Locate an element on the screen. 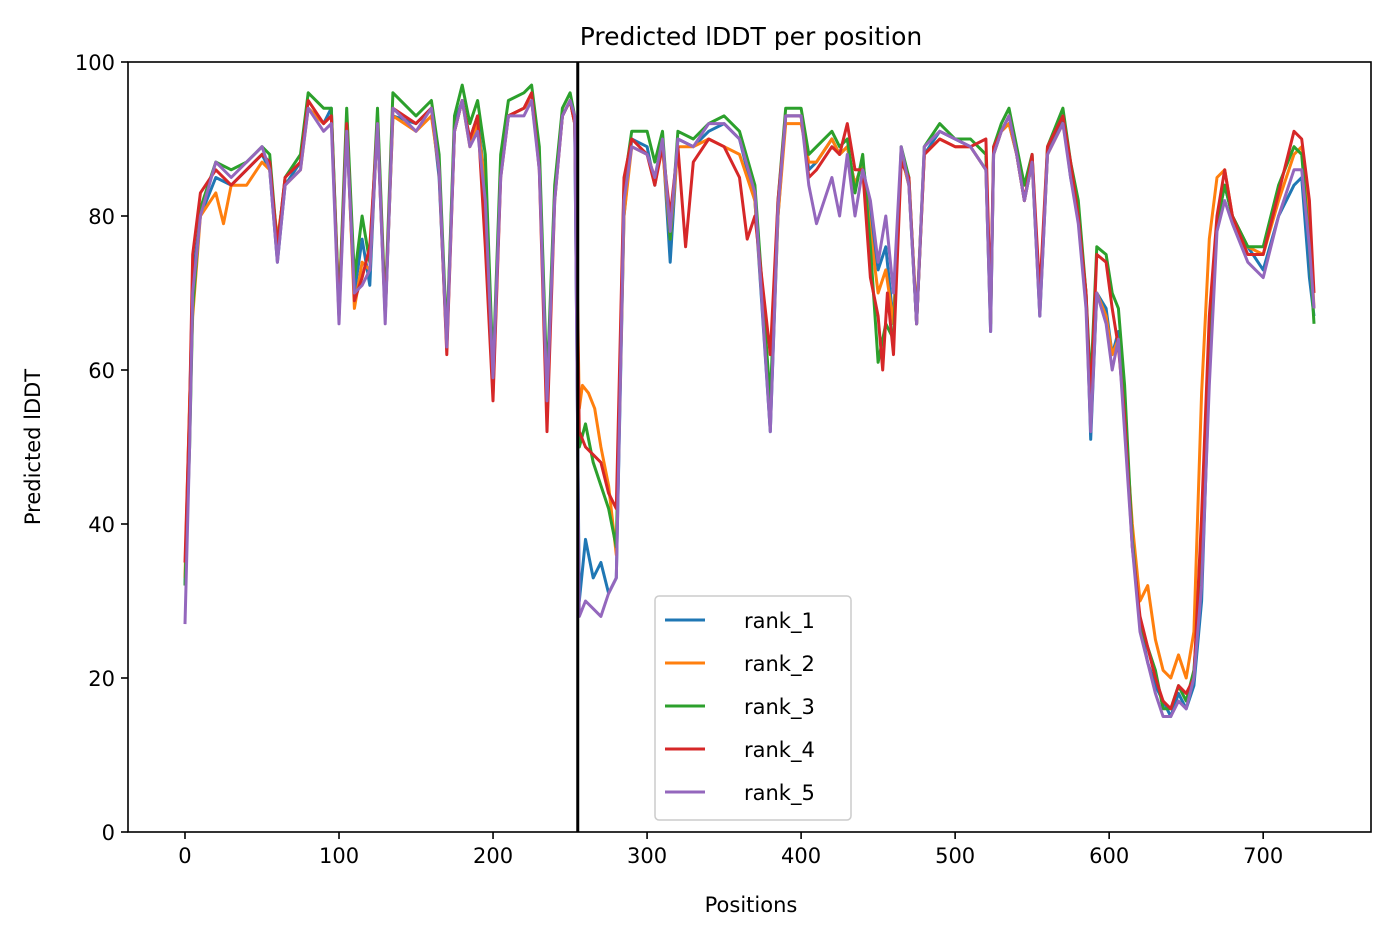 The width and height of the screenshot is (1391, 939). y-tick-label: 0 is located at coordinates (108, 833).